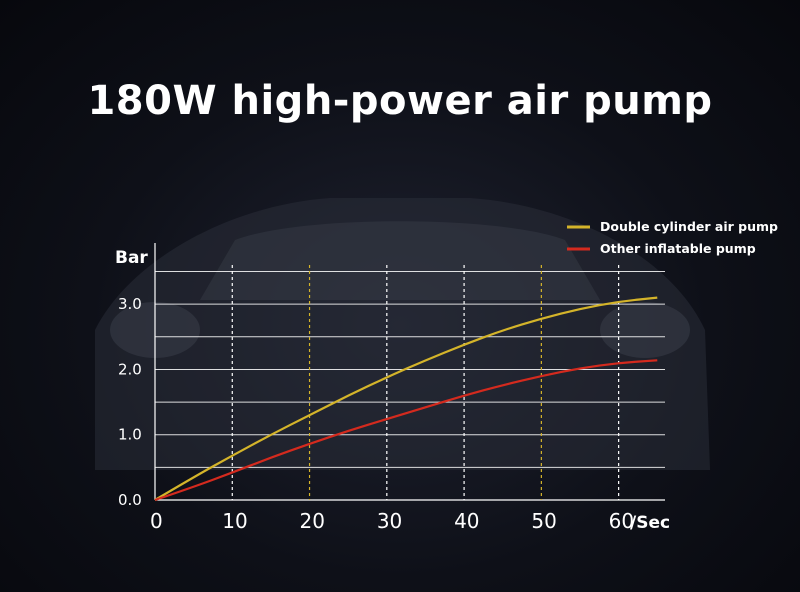 Image resolution: width=800 pixels, height=592 pixels. What do you see at coordinates (130, 369) in the screenshot?
I see `y-tick-label: 2.0` at bounding box center [130, 369].